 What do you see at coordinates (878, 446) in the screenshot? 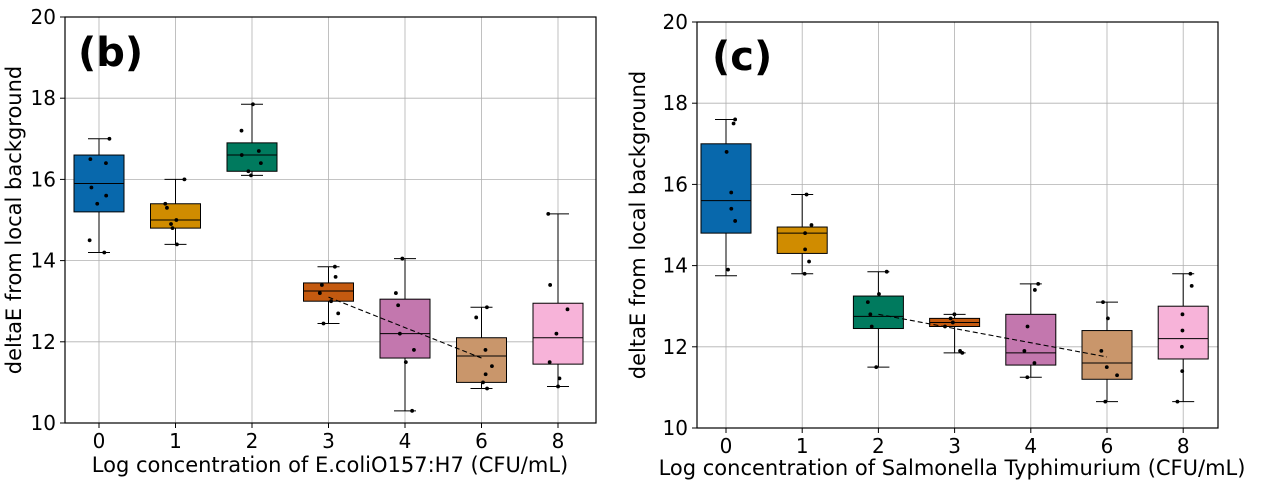
I see `panel-c-x-tick-label: 2` at bounding box center [878, 446].